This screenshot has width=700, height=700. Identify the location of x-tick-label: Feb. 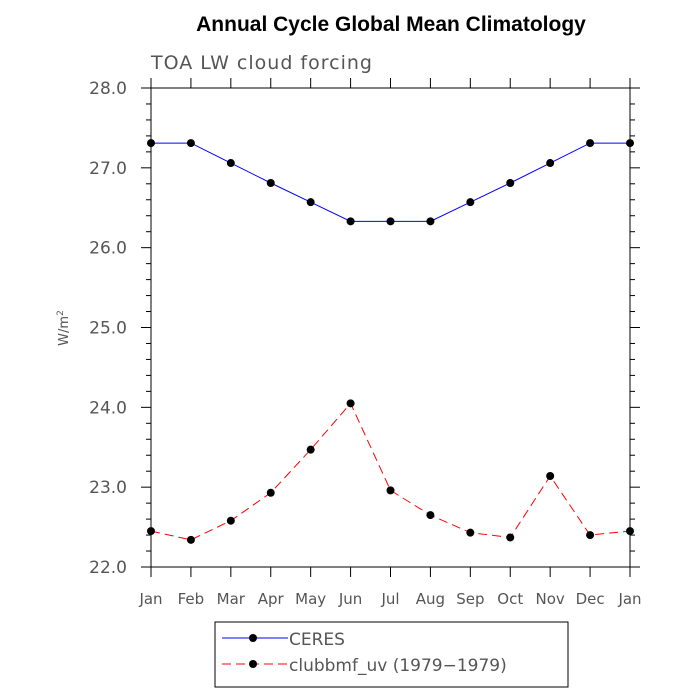
(191, 599).